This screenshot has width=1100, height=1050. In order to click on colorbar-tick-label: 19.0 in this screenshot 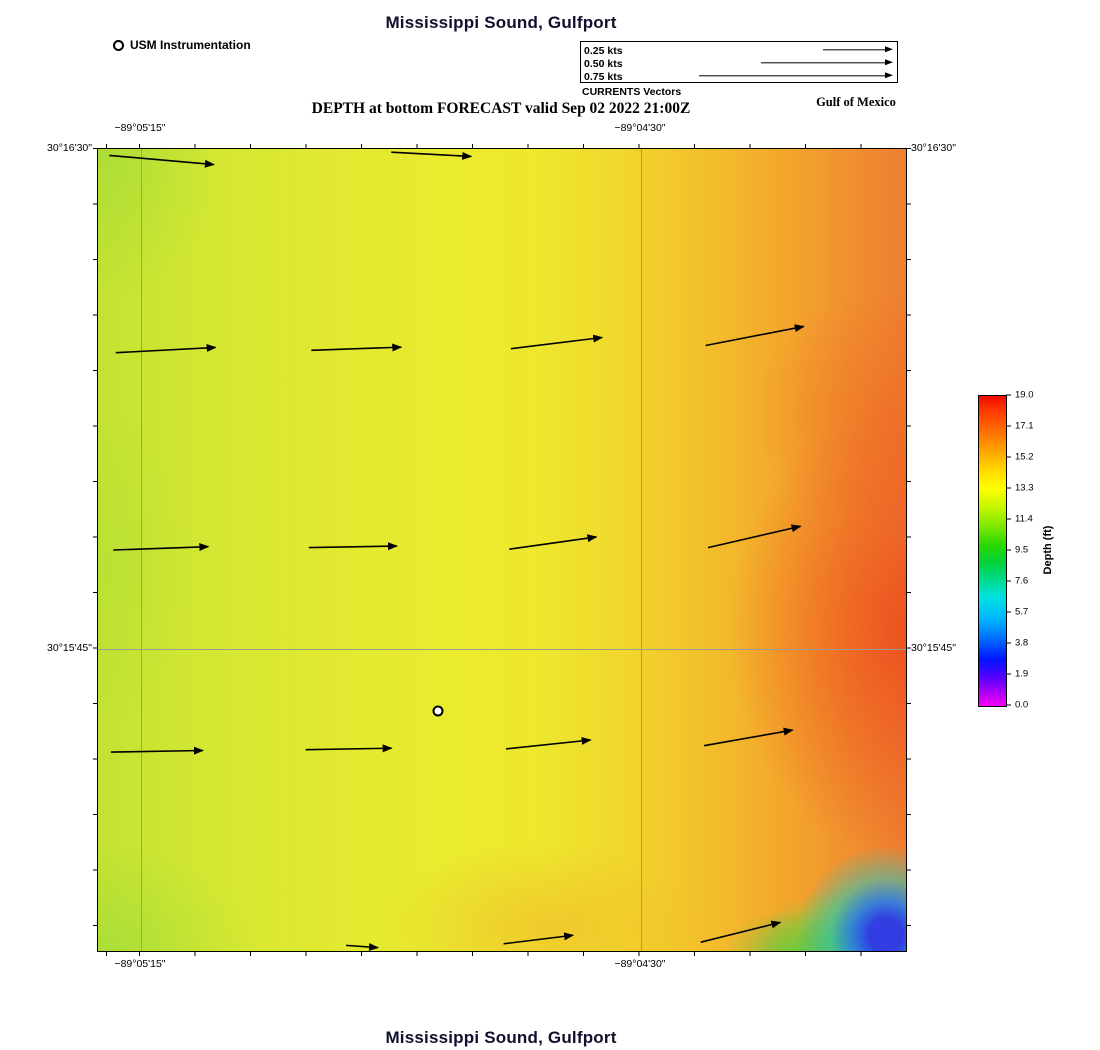, I will do `click(1024, 395)`.